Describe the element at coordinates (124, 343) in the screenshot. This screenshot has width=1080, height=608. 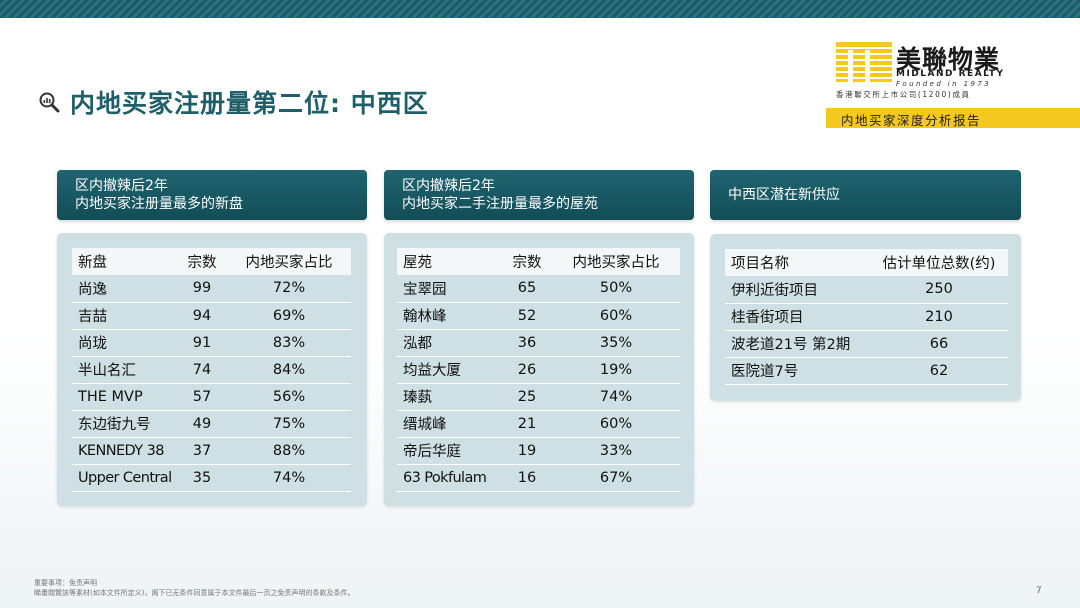
I see `project-name-cell: 尚珑` at that location.